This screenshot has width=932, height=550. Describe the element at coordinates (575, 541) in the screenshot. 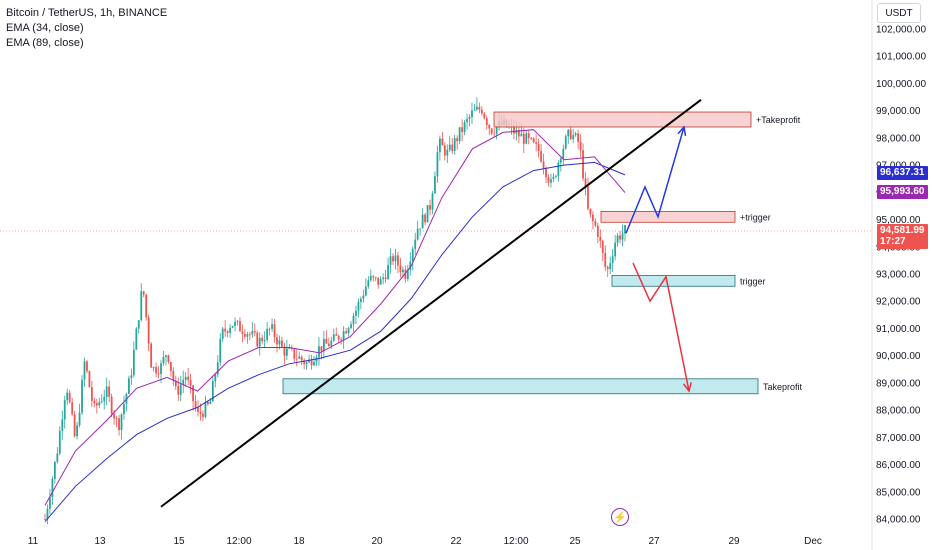

I see `time-tick-label: 25` at that location.